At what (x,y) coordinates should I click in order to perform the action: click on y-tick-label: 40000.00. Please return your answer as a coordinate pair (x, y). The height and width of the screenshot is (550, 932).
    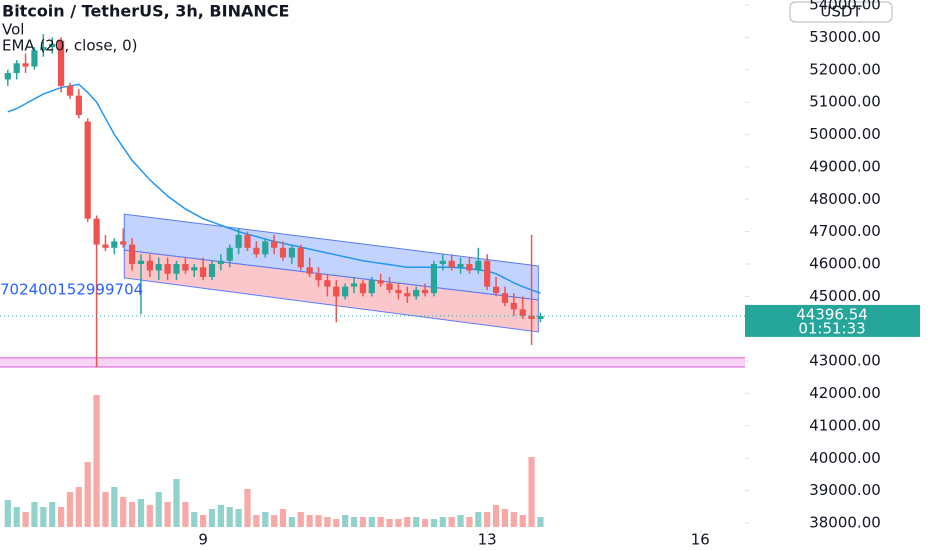
    Looking at the image, I should click on (845, 458).